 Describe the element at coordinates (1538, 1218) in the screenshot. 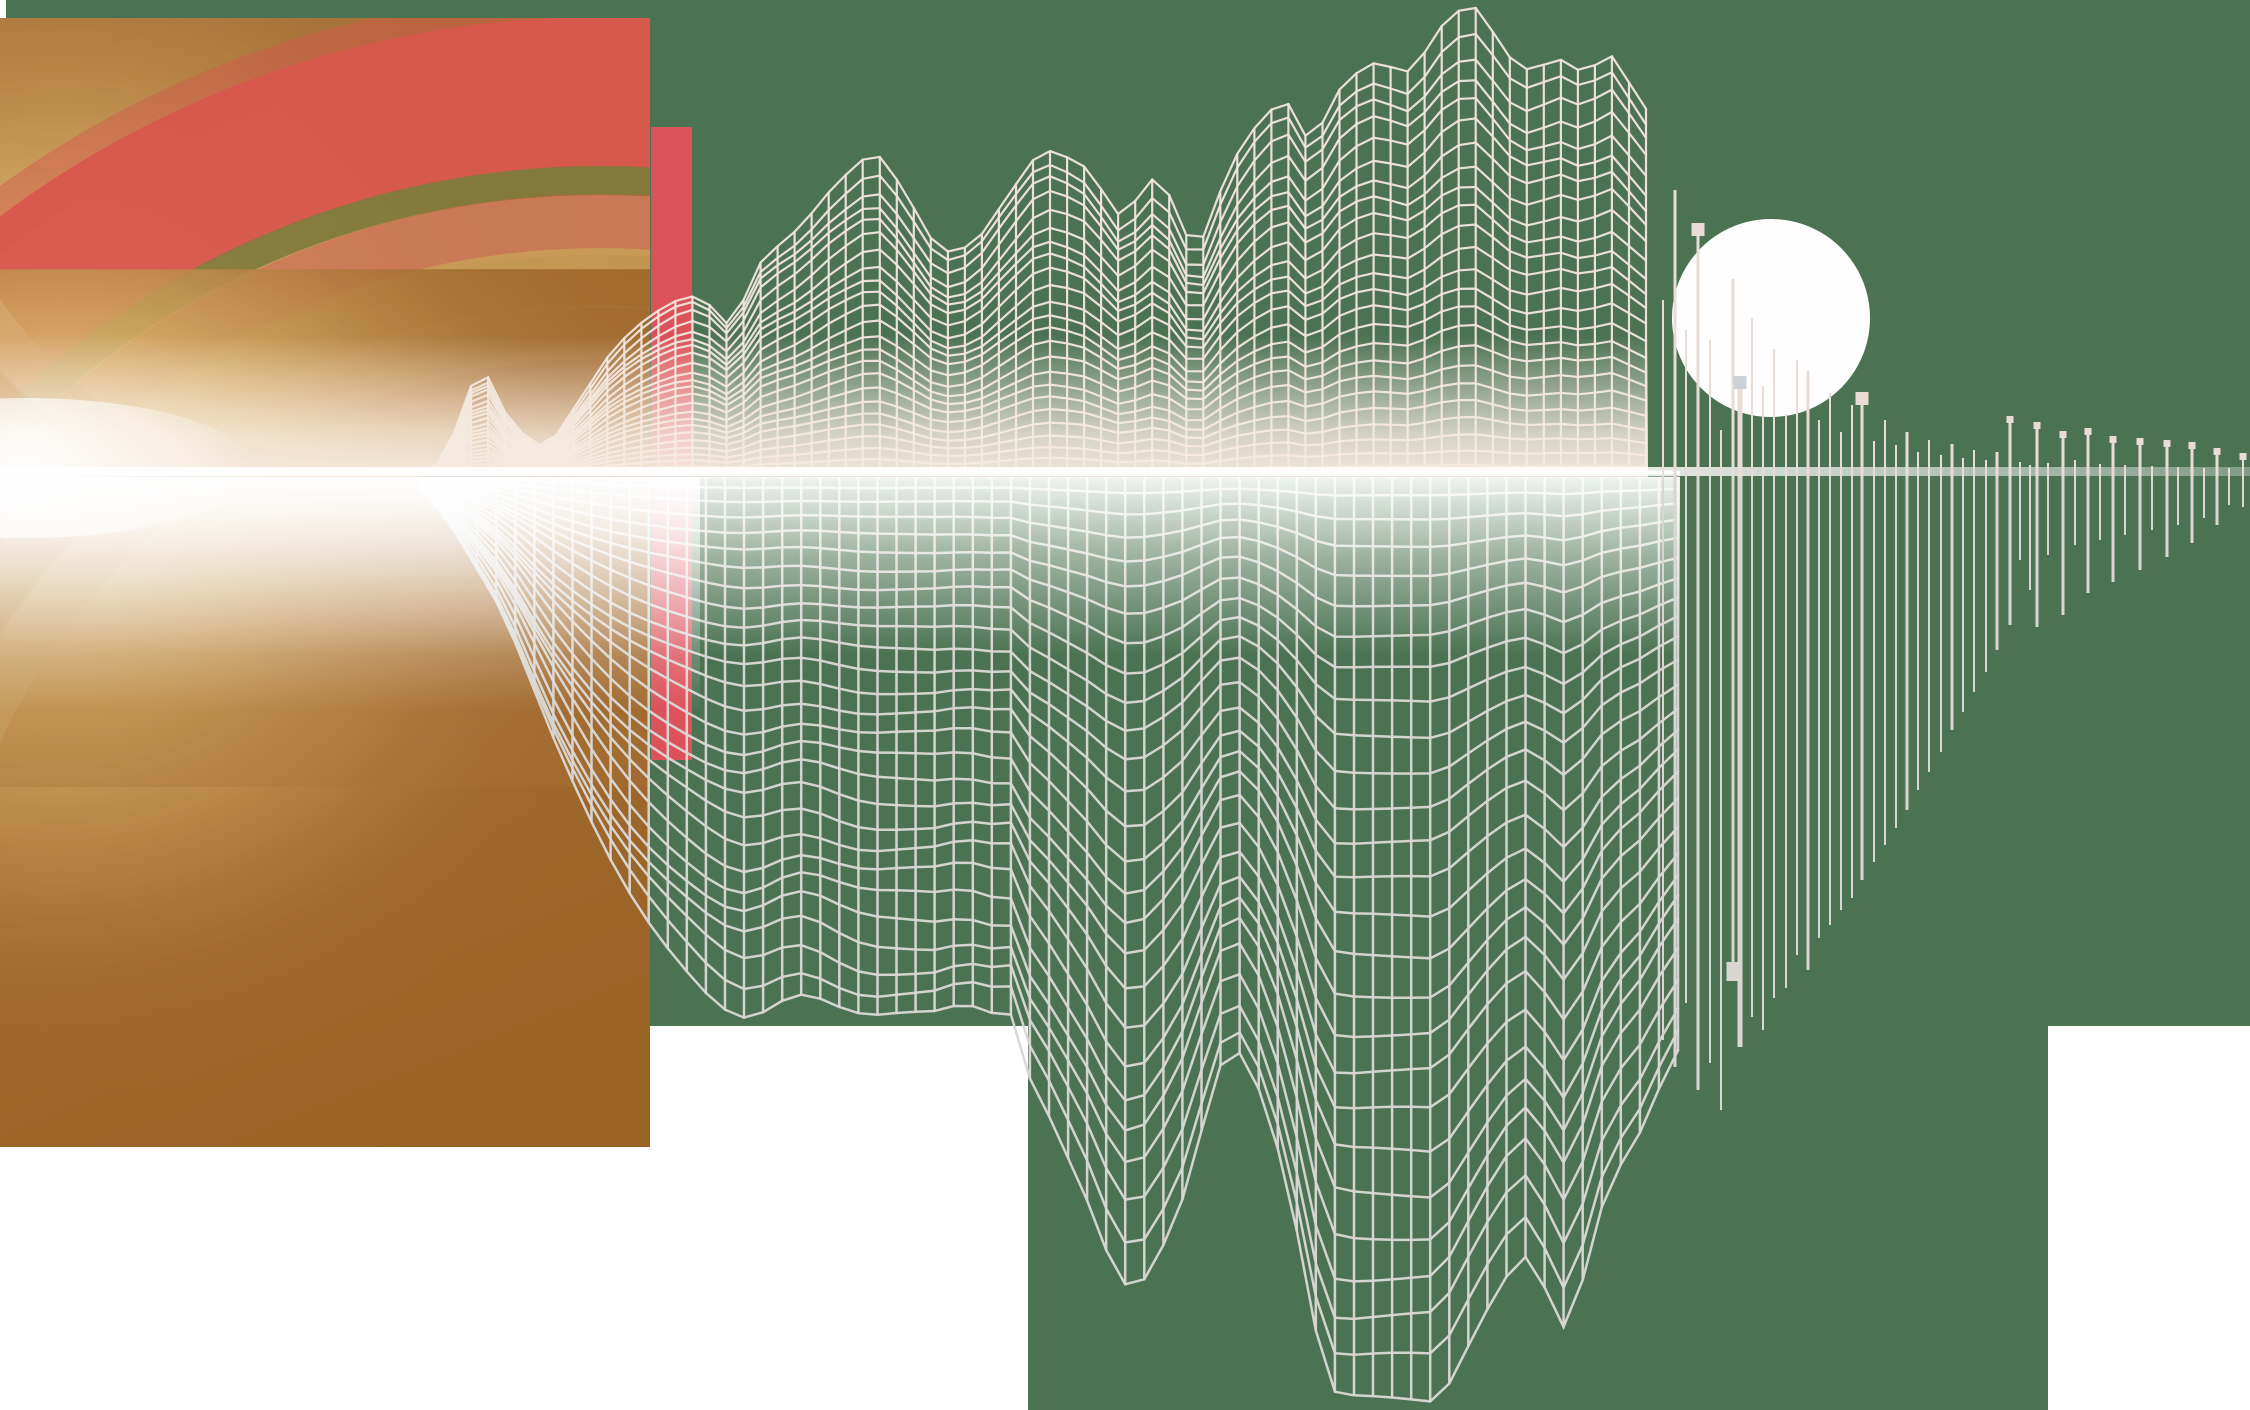

I see `green-field-lower` at that location.